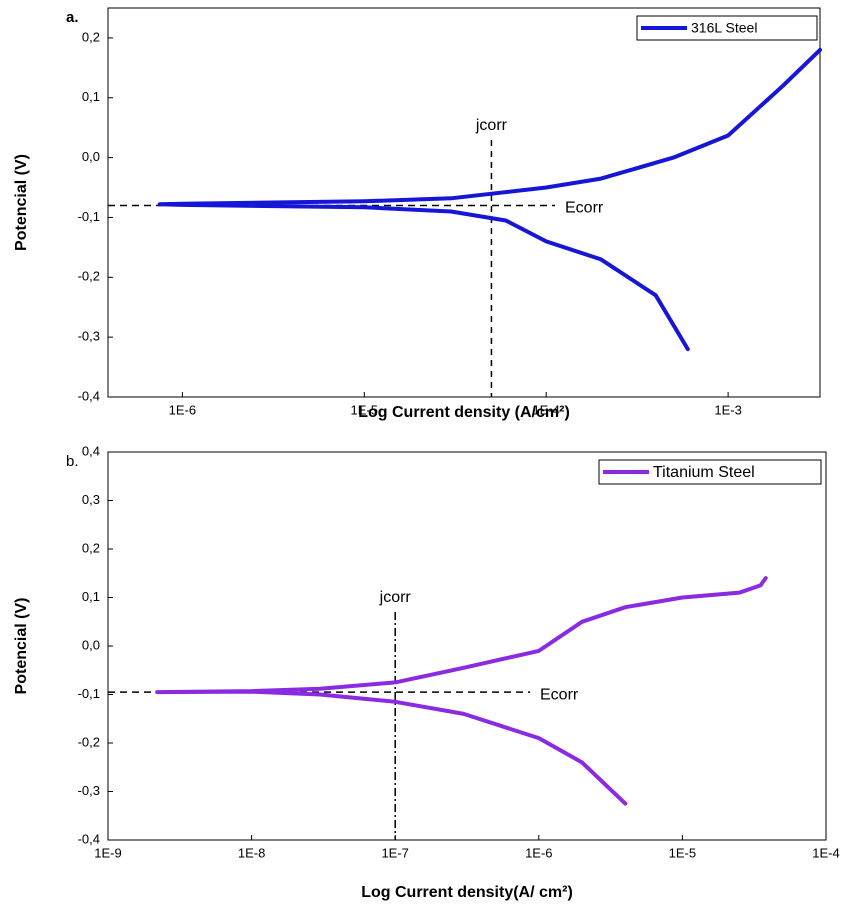 This screenshot has width=844, height=913. What do you see at coordinates (467, 892) in the screenshot?
I see `x-axis-label: Log Current density(A/ cm²)` at bounding box center [467, 892].